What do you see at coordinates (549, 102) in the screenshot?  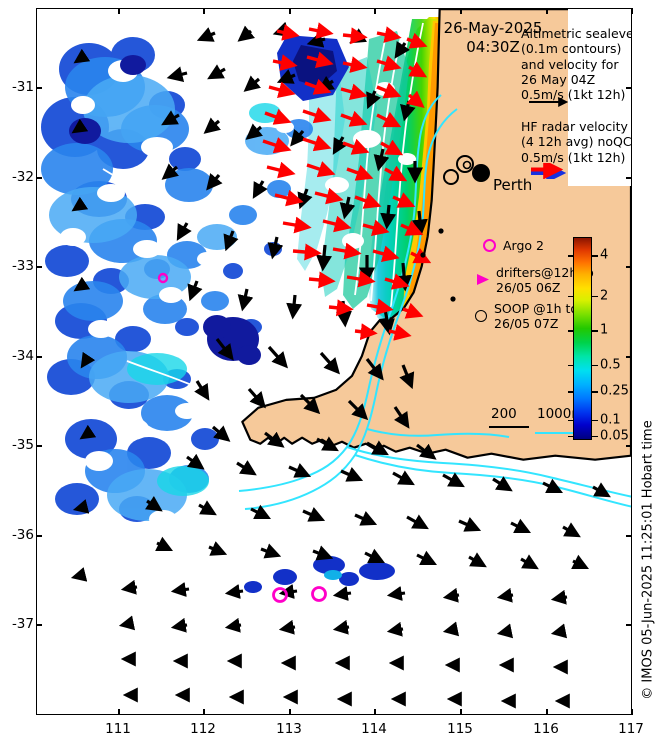 I see `black-arrow-scale-icon` at bounding box center [549, 102].